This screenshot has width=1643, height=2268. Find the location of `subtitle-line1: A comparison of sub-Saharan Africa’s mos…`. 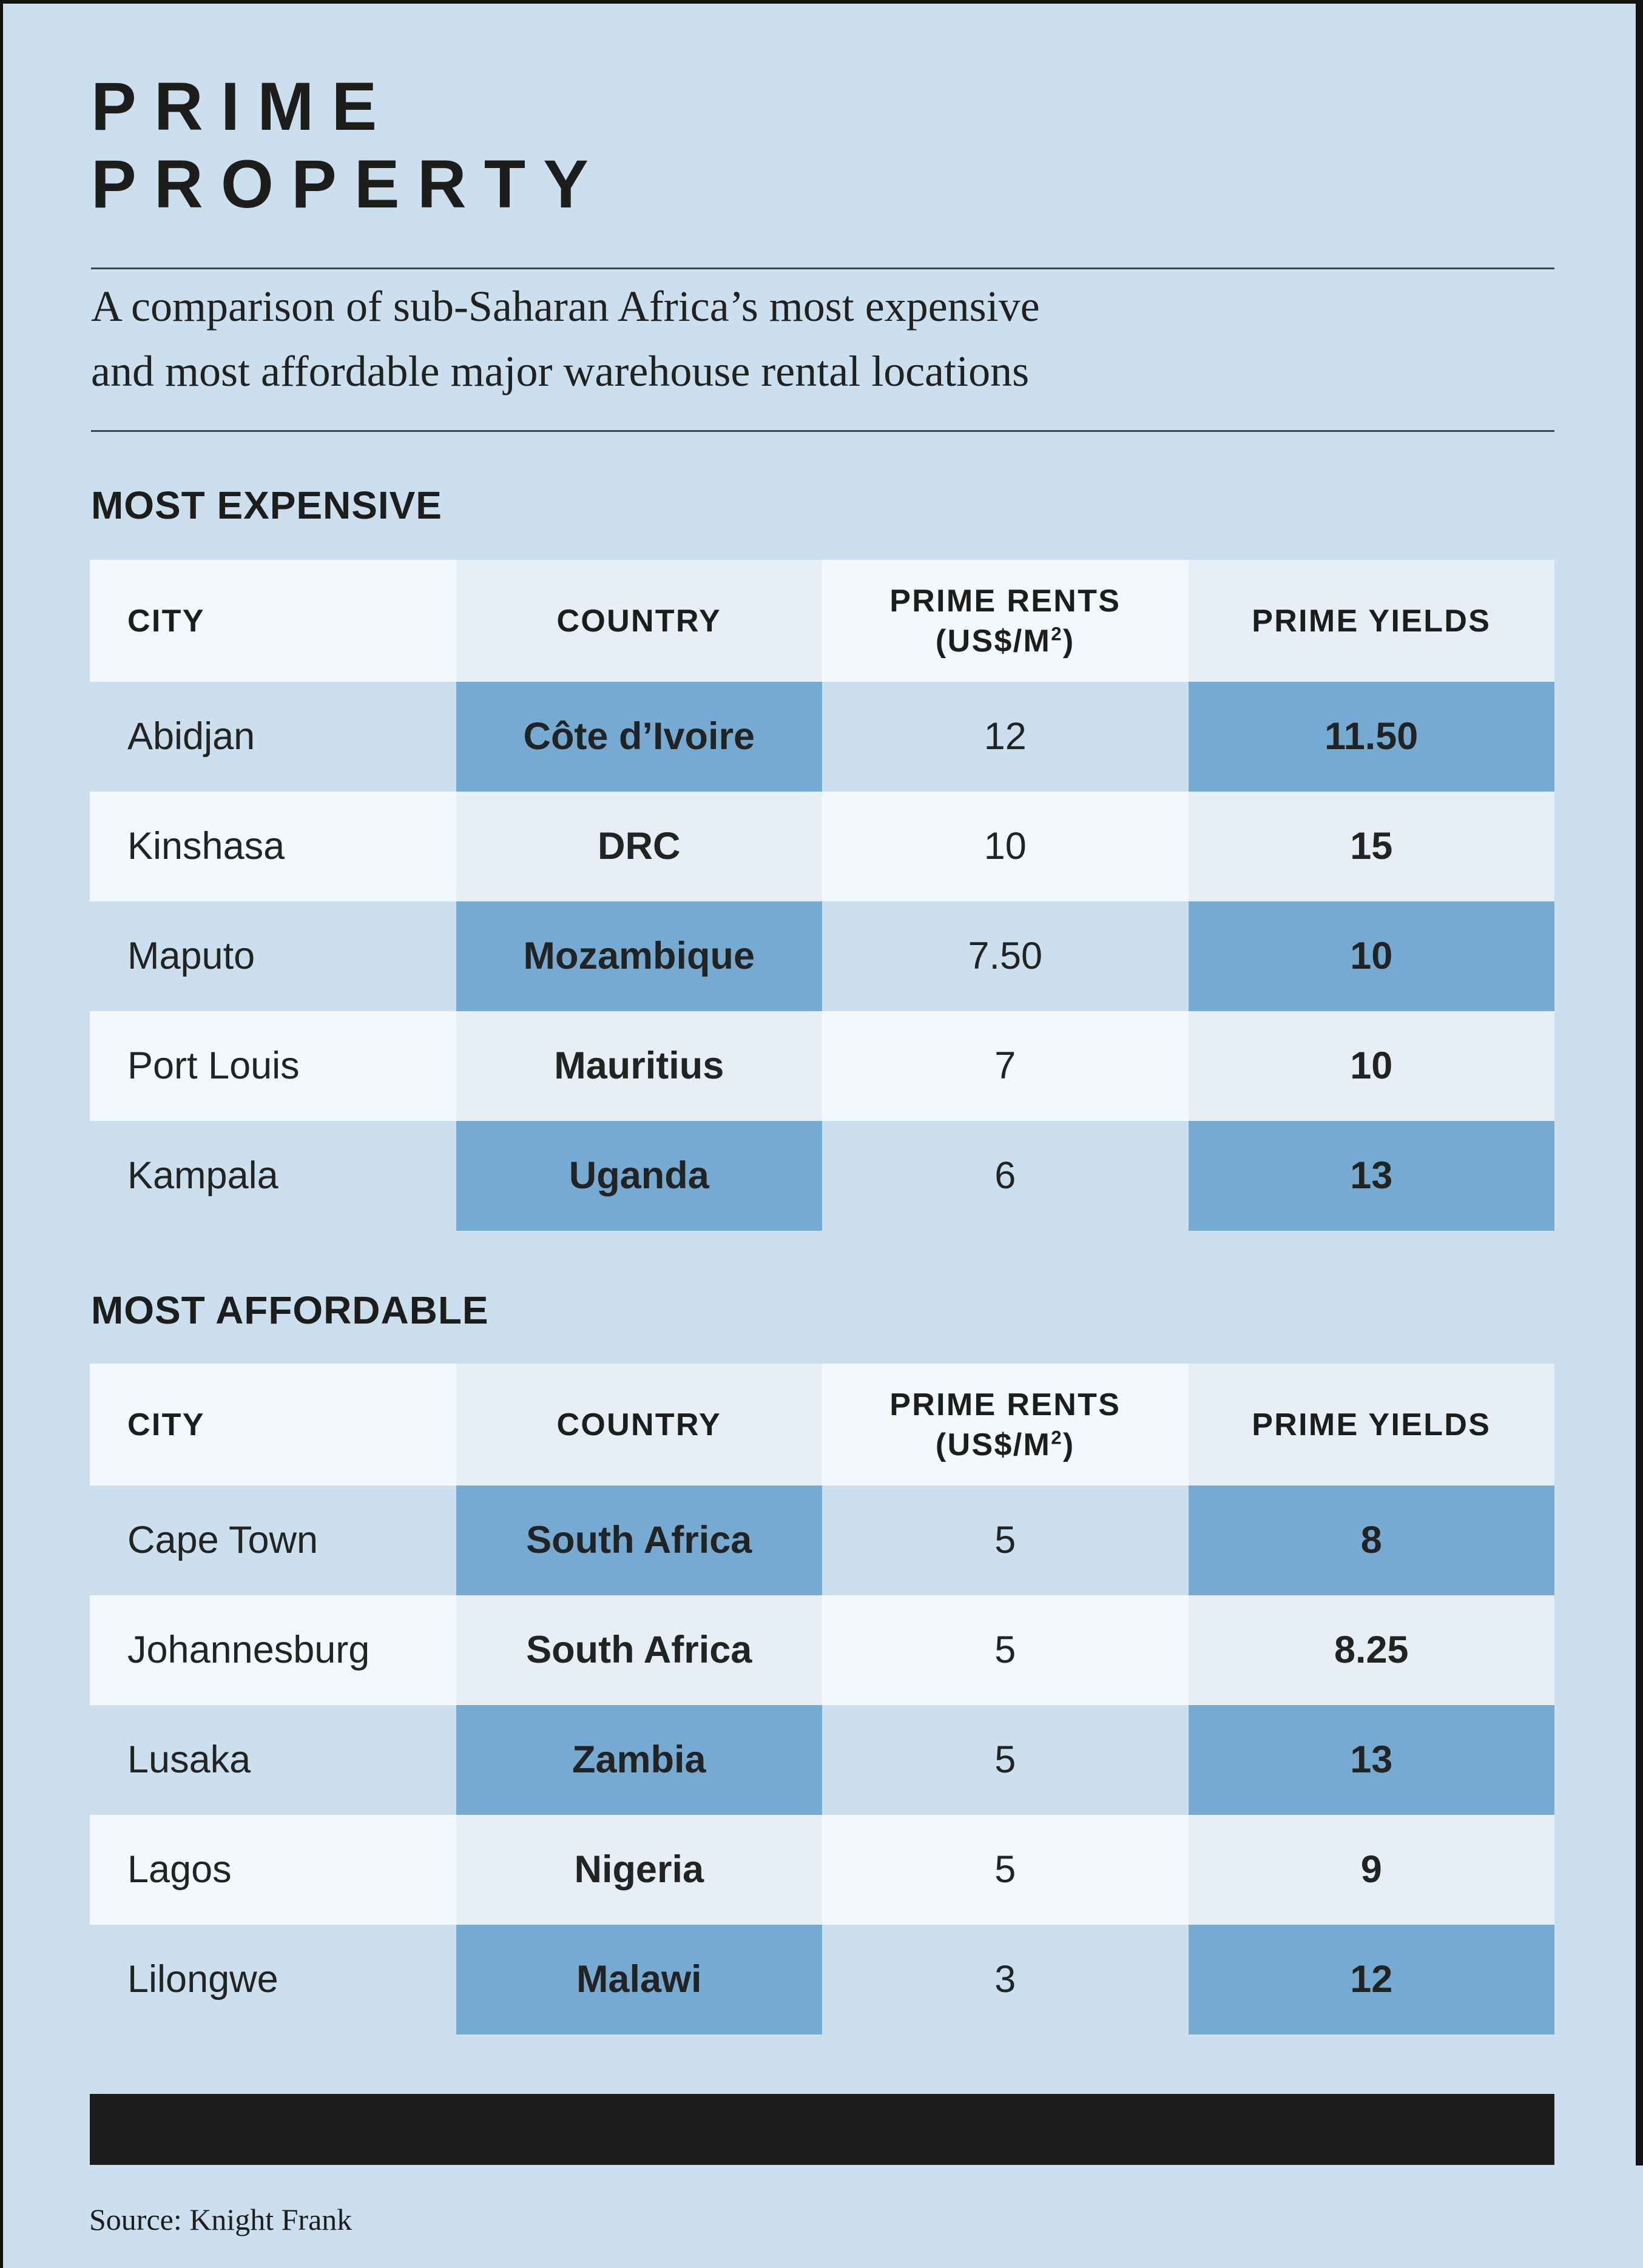

subtitle-line1: A comparison of sub-Saharan Africa’s mos… is located at coordinates (565, 306).